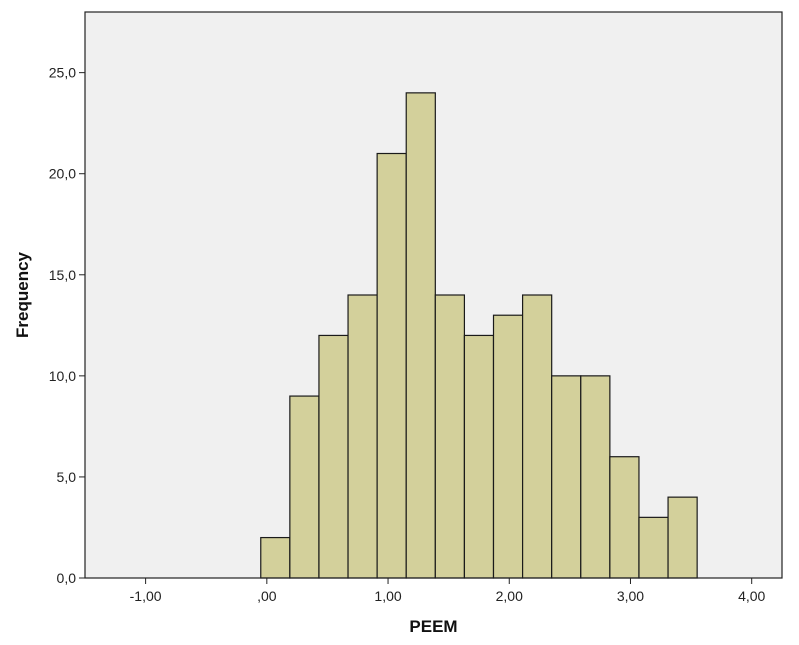 The image size is (799, 645). Describe the element at coordinates (62, 73) in the screenshot. I see `y-tick-label-5: 25,0` at that location.